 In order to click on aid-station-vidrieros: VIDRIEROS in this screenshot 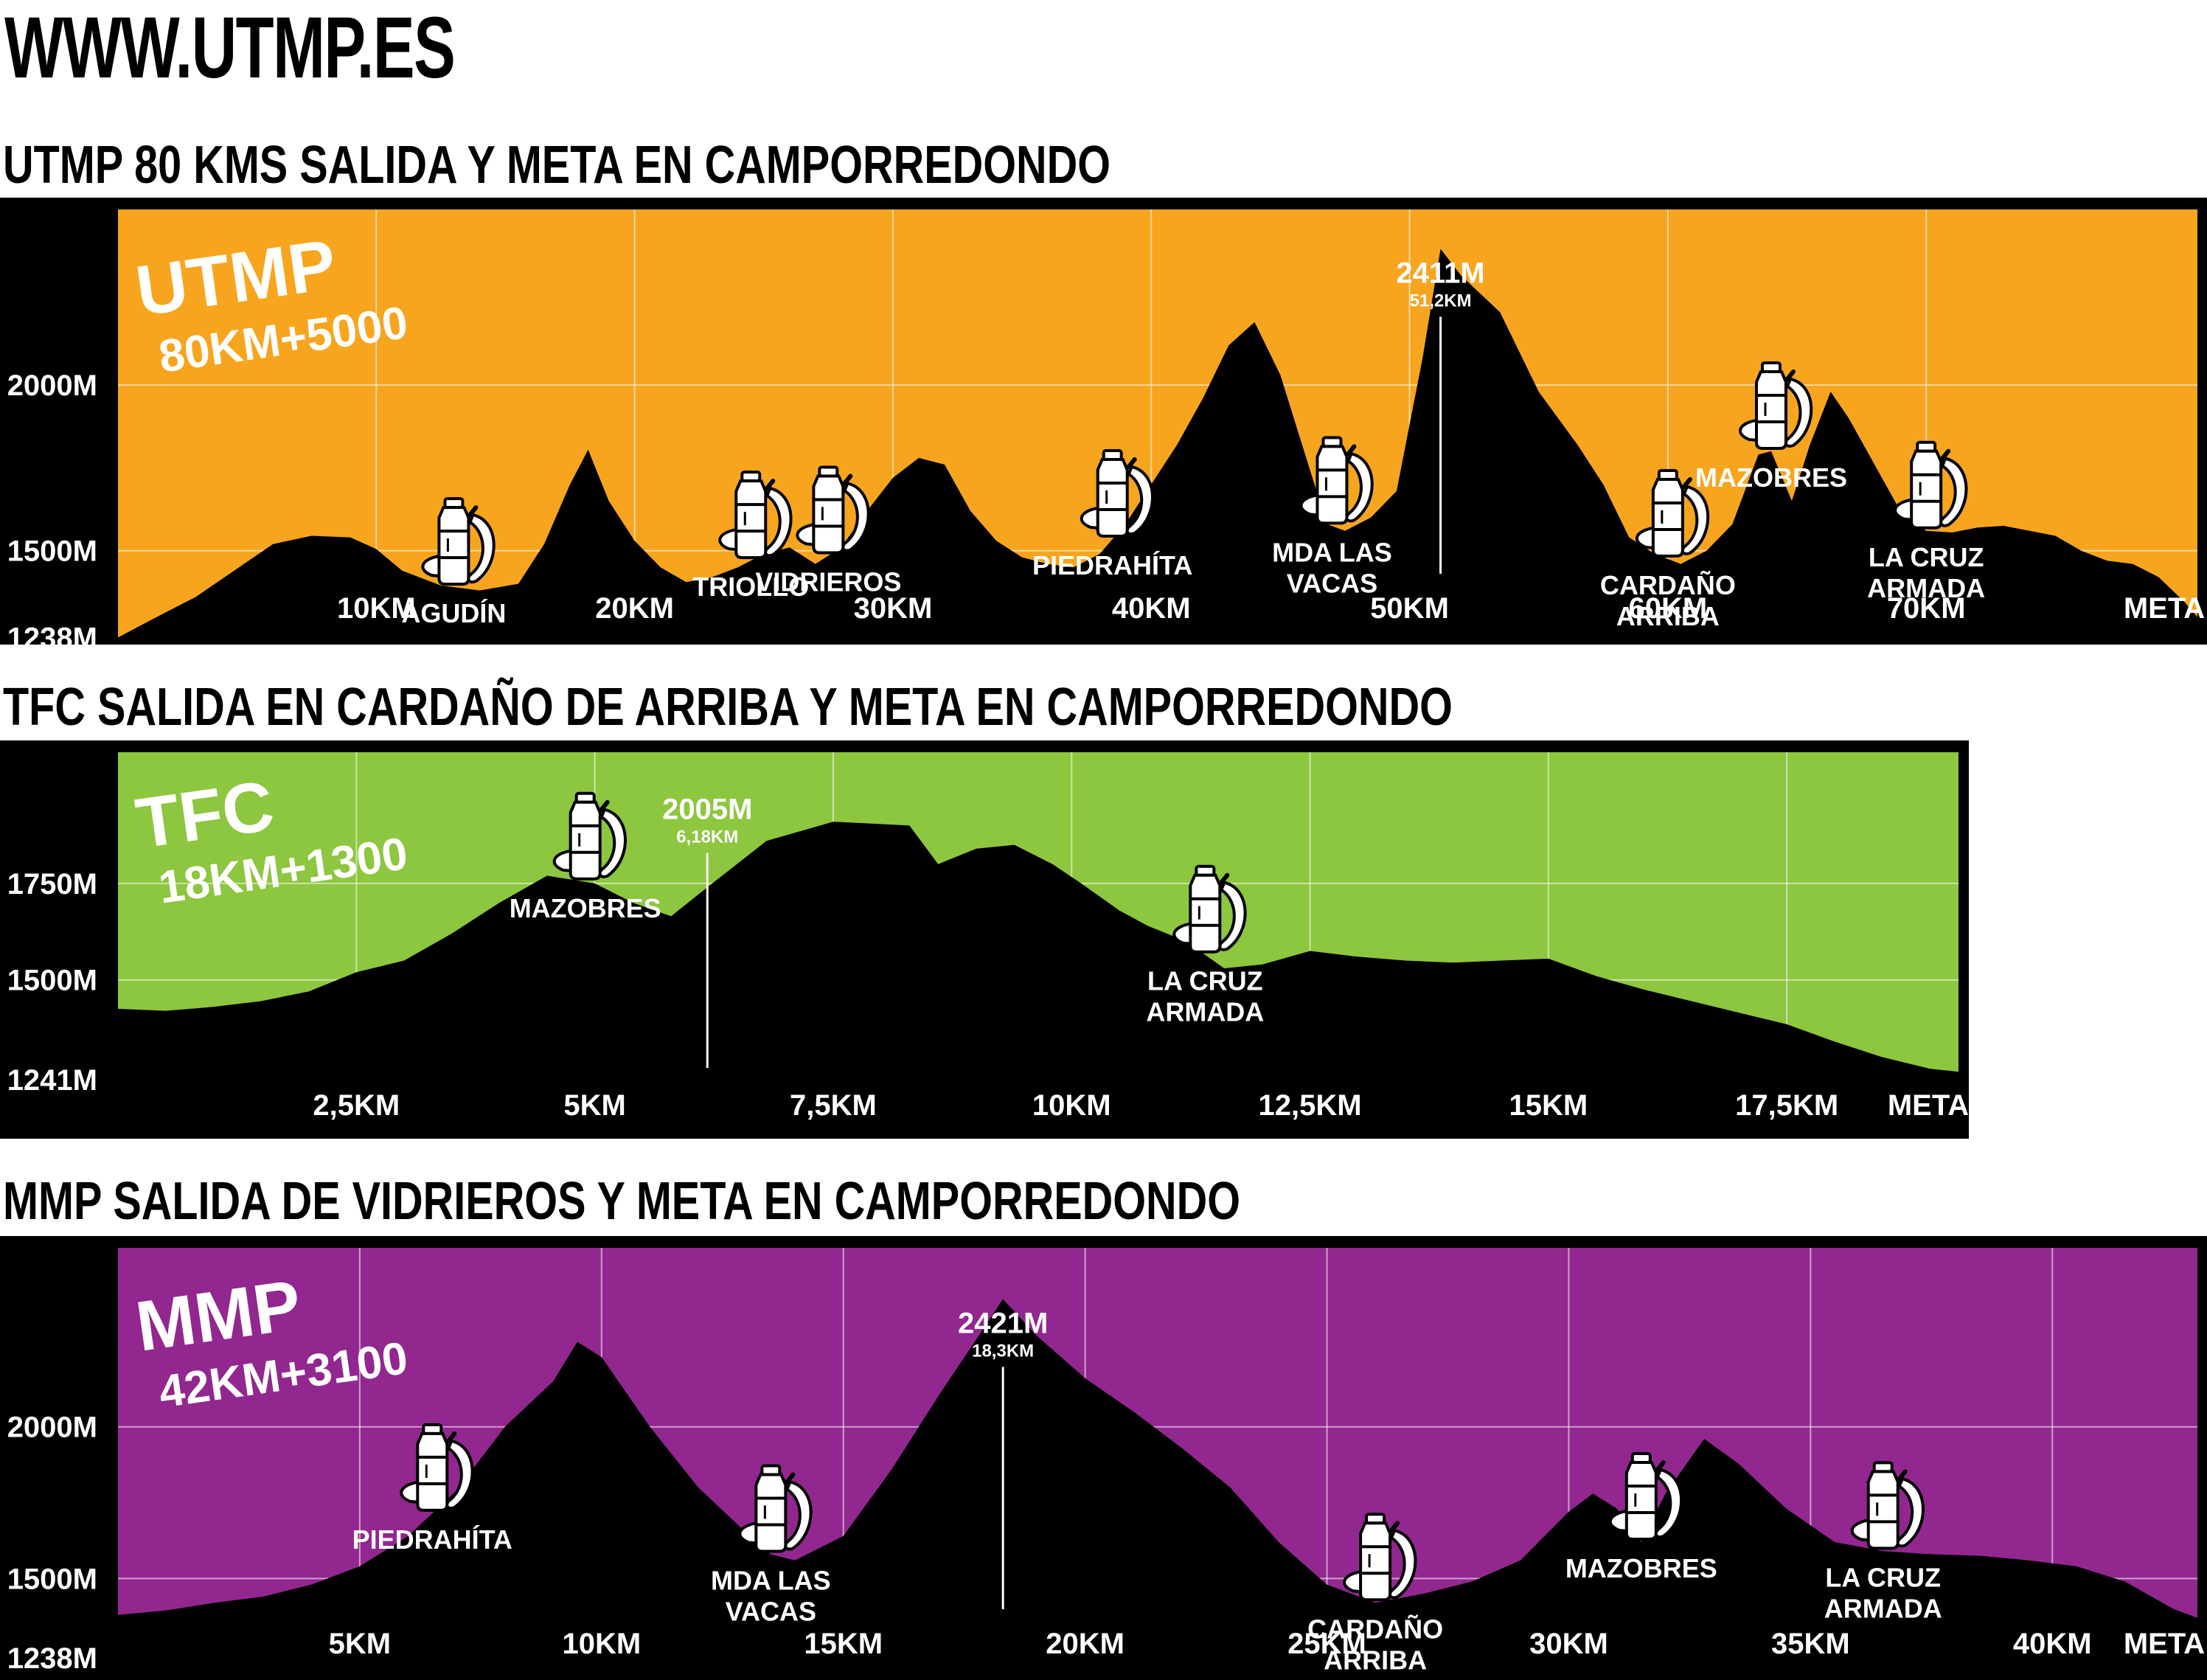, I will do `click(828, 531)`.